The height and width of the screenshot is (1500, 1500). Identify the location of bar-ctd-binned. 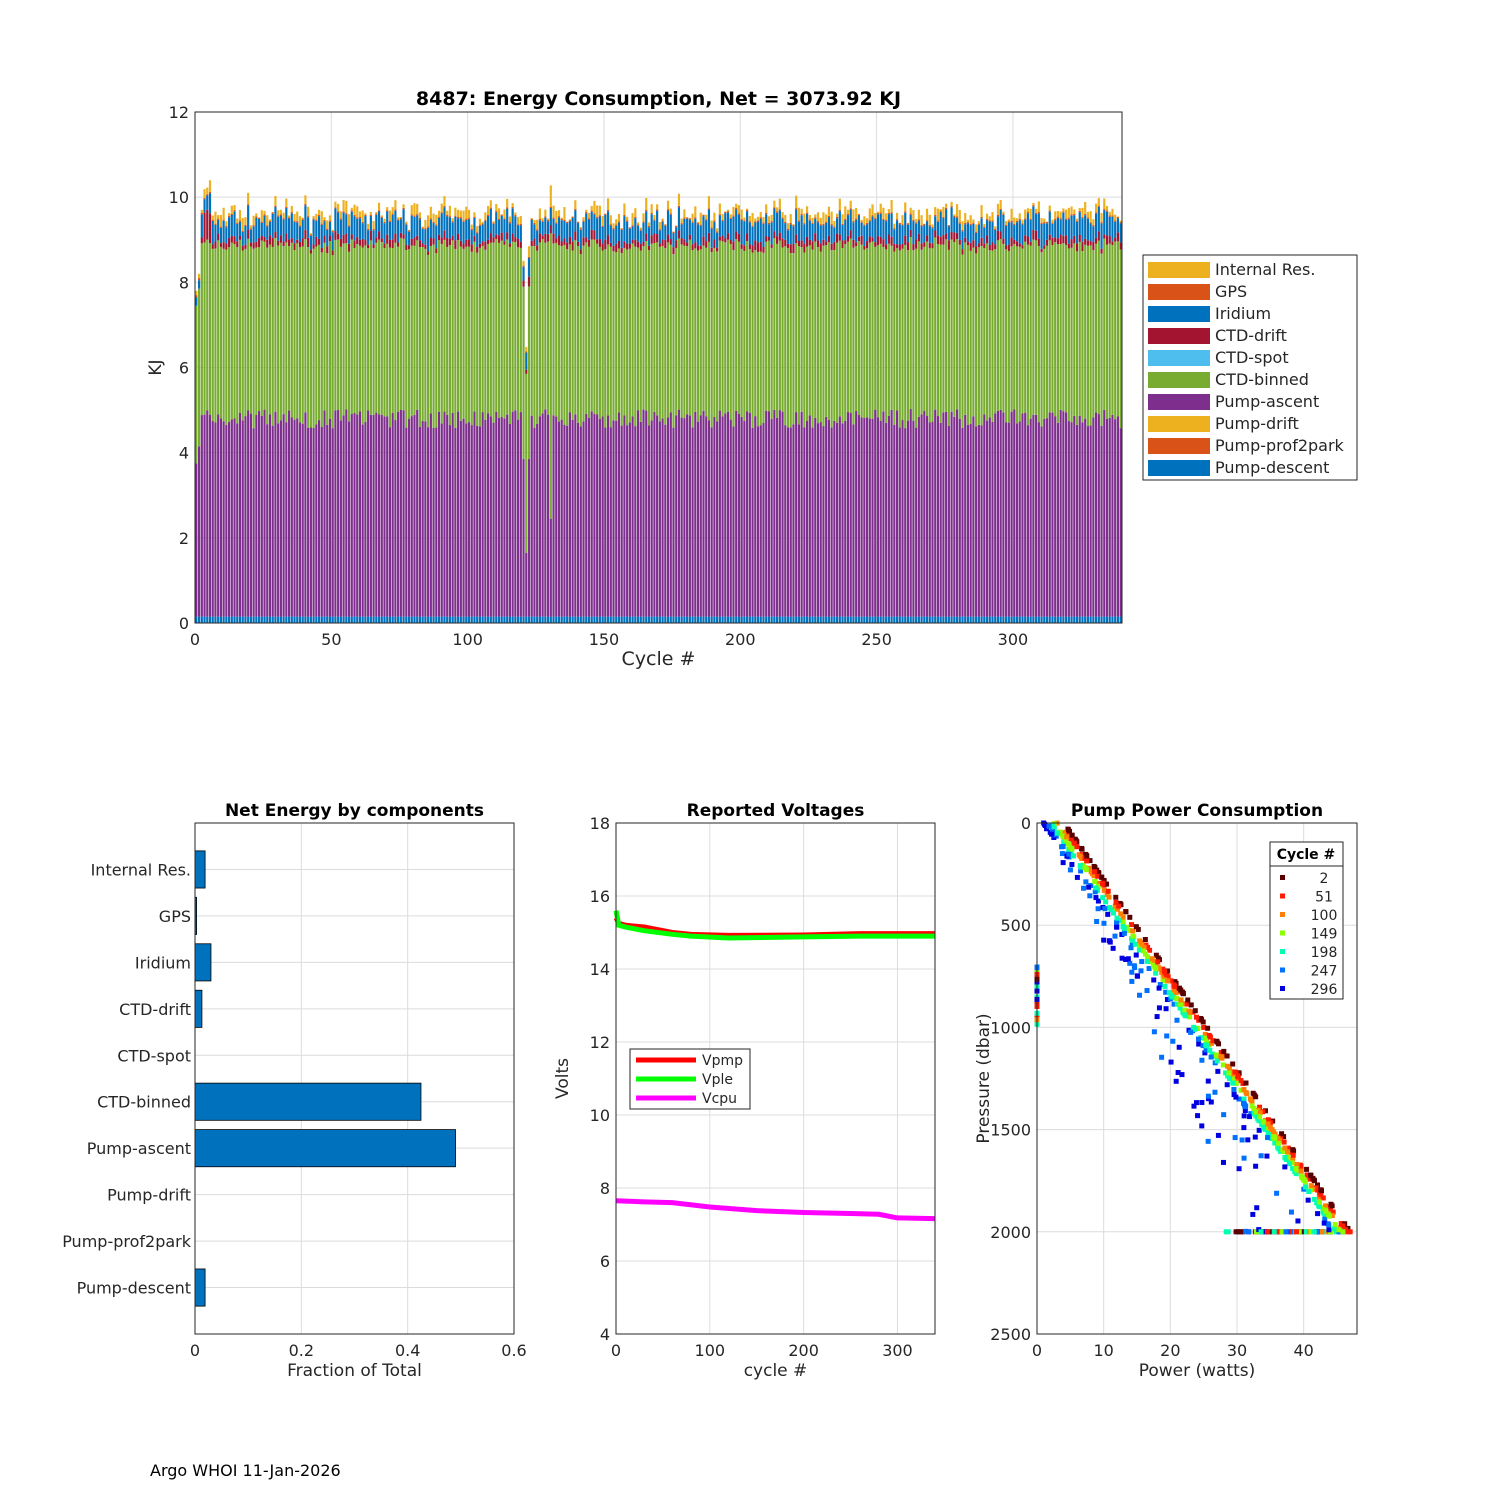
(308, 1101).